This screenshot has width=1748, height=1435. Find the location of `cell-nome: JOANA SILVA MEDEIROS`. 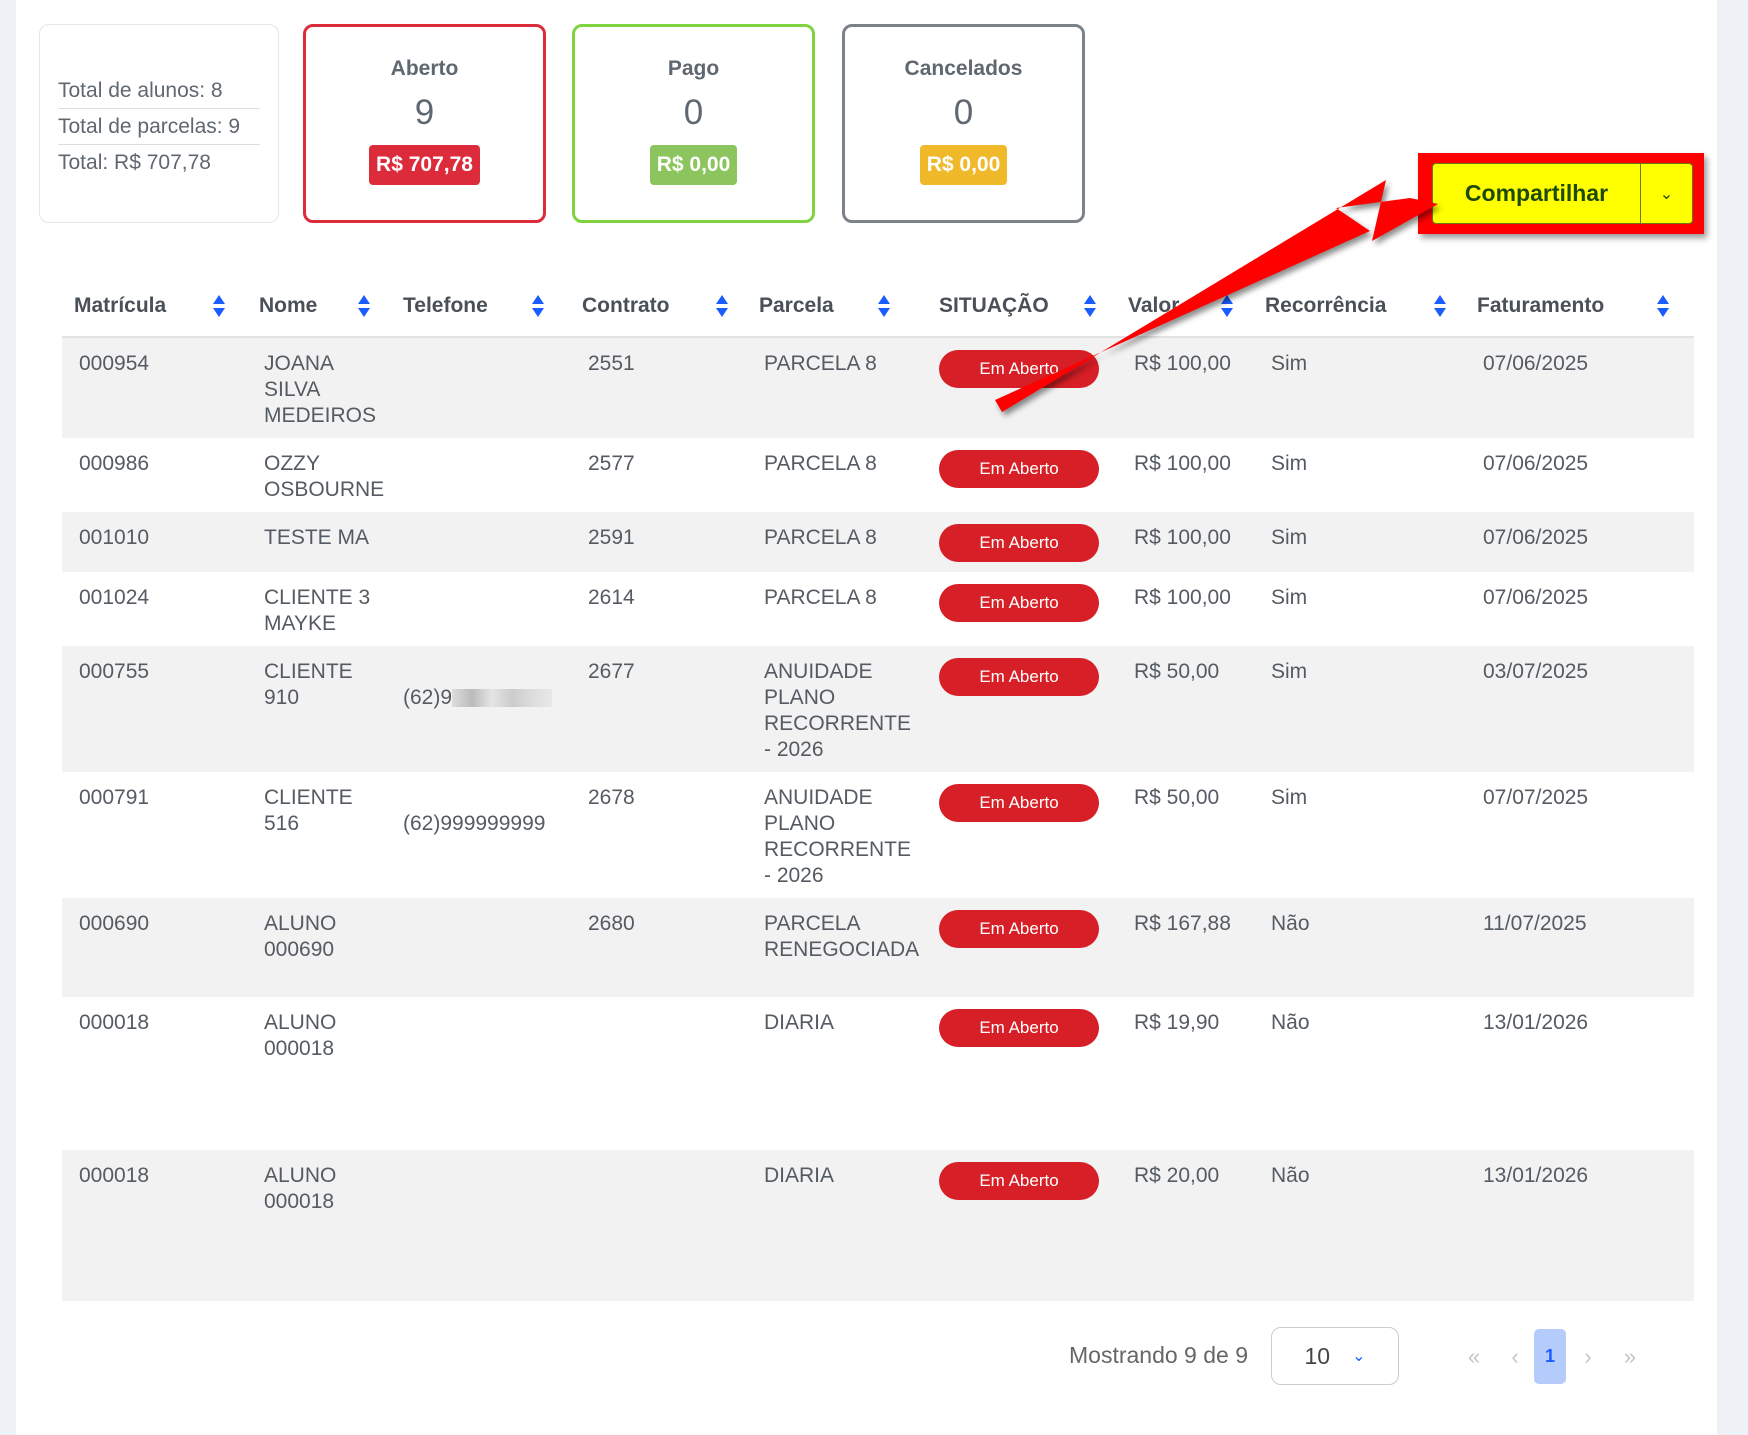

cell-nome: JOANA SILVA MEDEIROS is located at coordinates (320, 390).